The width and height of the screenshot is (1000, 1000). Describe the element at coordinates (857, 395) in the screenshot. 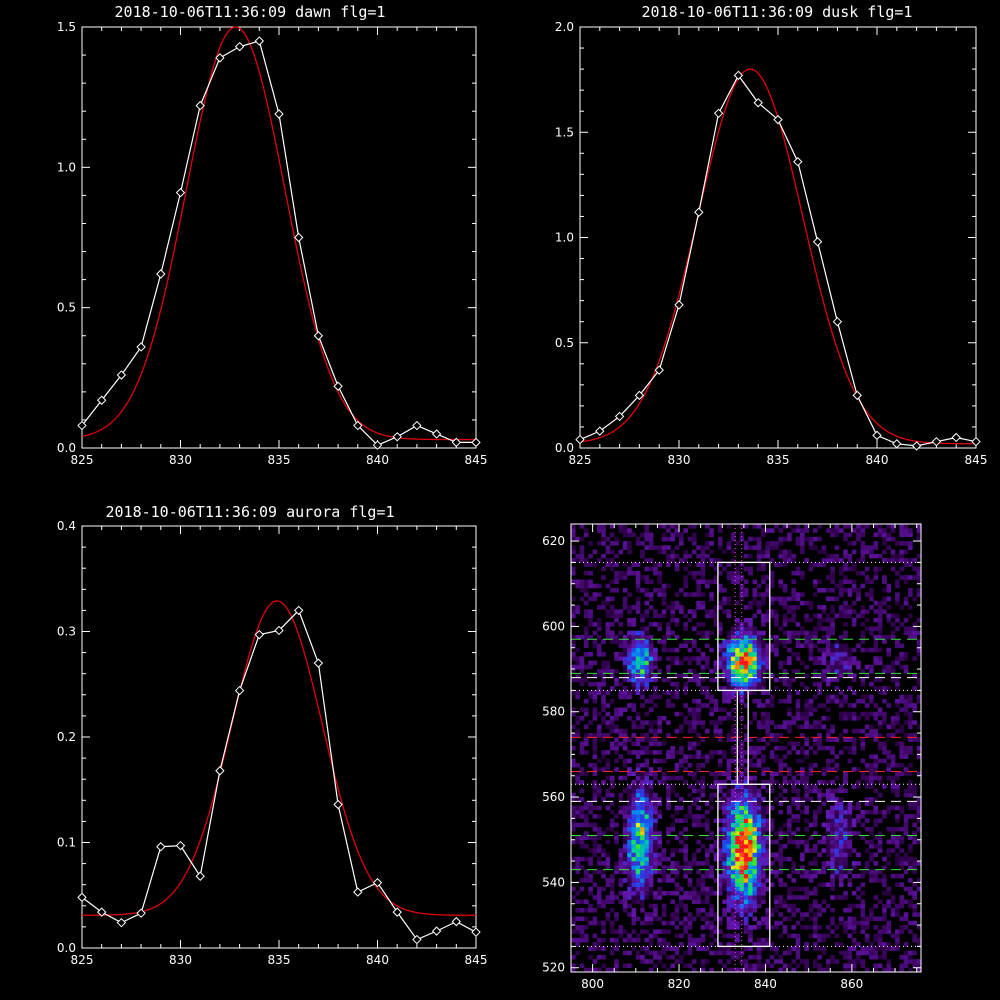

I see `measured-point` at that location.